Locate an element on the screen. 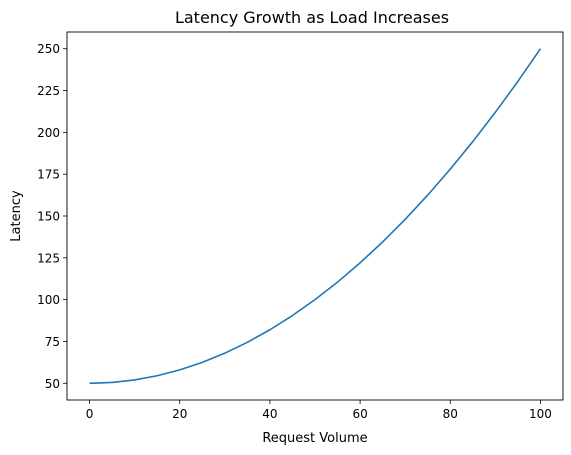  y-tick-label: 125 is located at coordinates (48, 258).